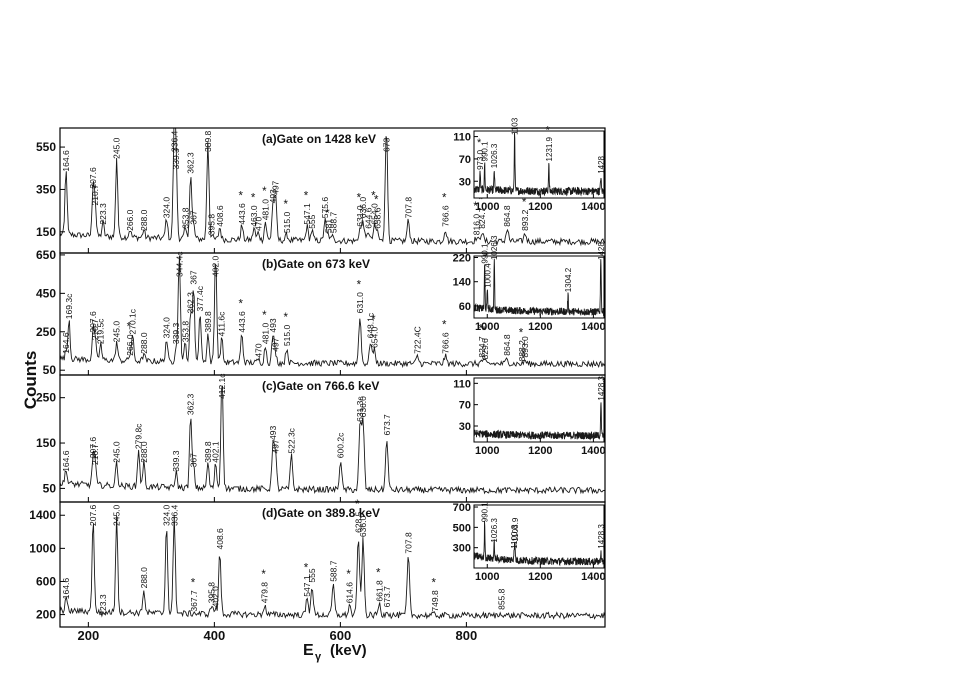 The width and height of the screenshot is (954, 680). Describe the element at coordinates (216, 452) in the screenshot. I see `peak-label: 402.1` at that location.